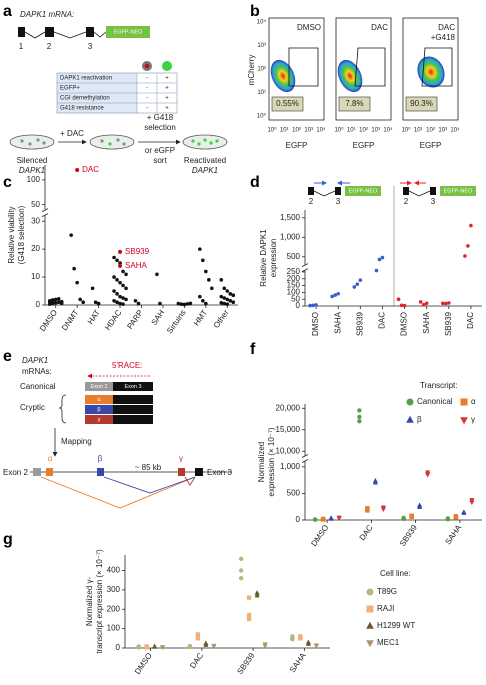 The width and height of the screenshot is (486, 685). I want to click on exon-block, so click(133, 419).